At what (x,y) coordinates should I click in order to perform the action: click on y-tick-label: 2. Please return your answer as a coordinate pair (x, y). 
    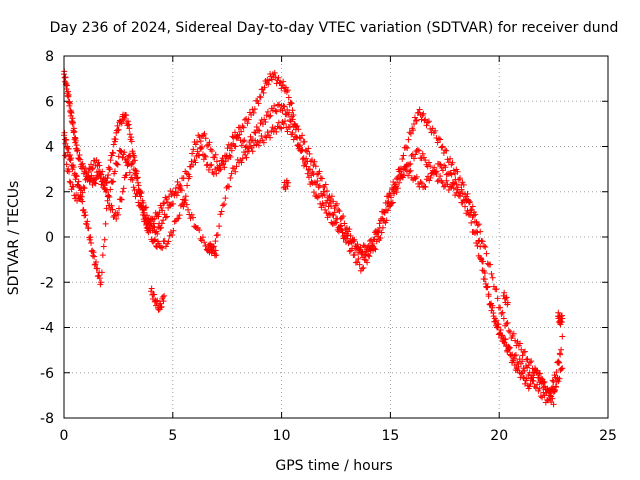
    Looking at the image, I should click on (49, 193).